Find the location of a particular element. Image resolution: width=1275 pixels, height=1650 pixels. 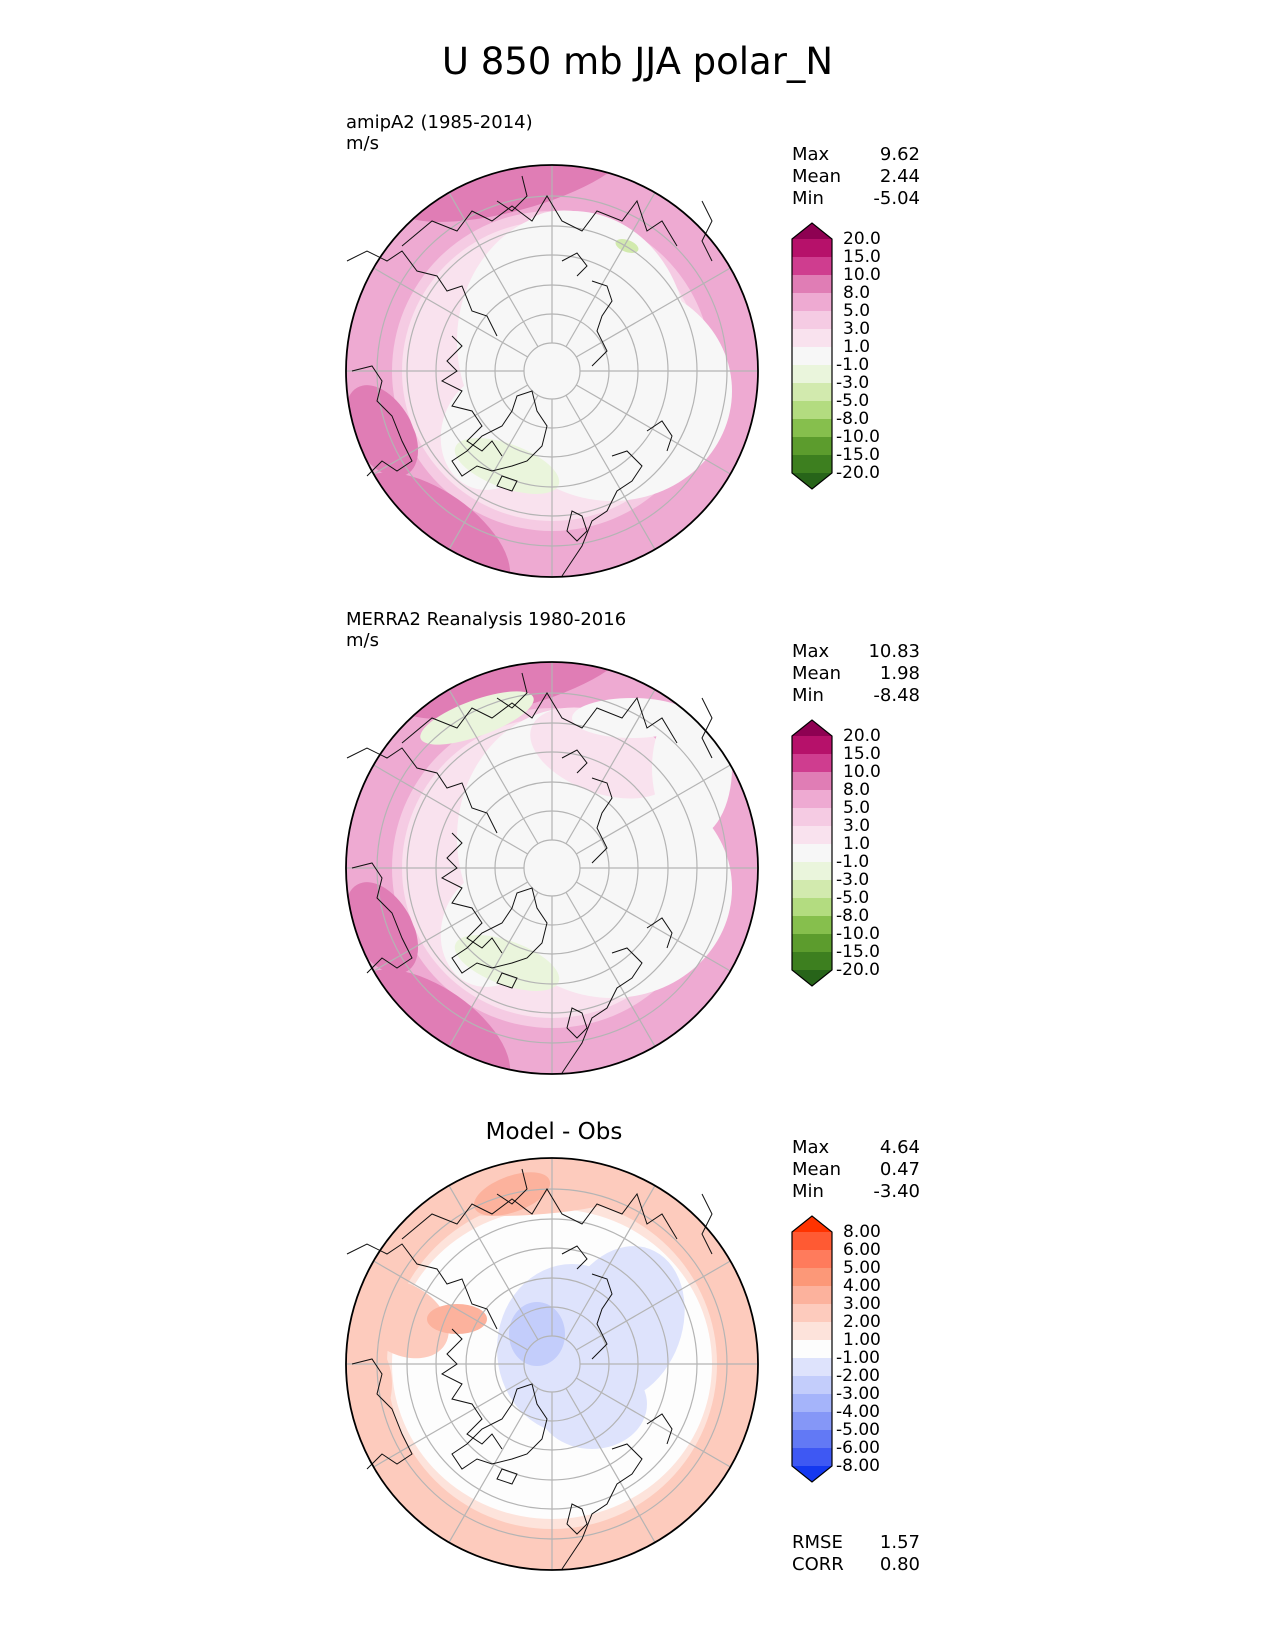

coastlines is located at coordinates (529, 1369).